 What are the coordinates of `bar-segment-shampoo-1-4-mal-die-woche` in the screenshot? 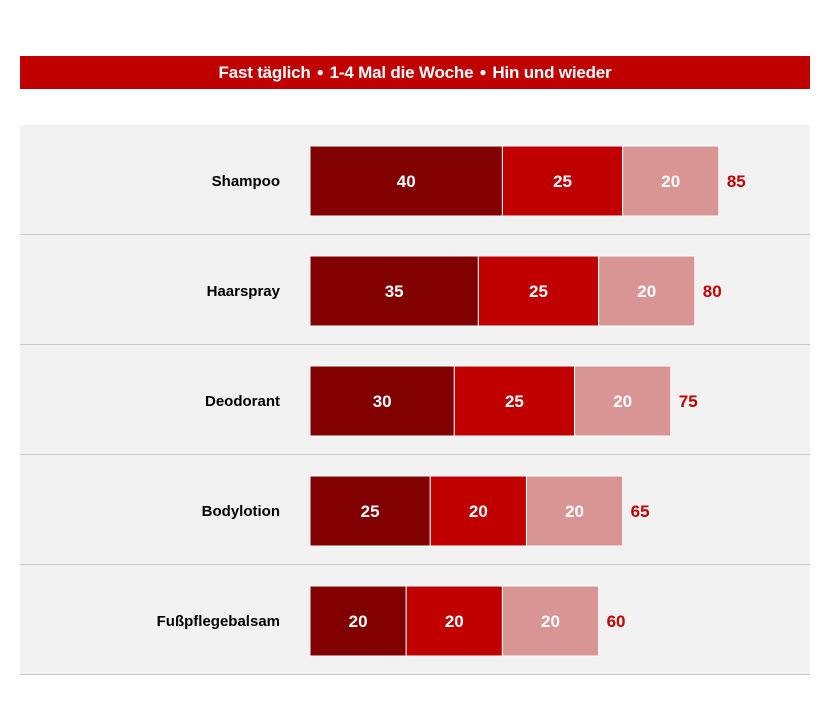 It's located at (562, 181).